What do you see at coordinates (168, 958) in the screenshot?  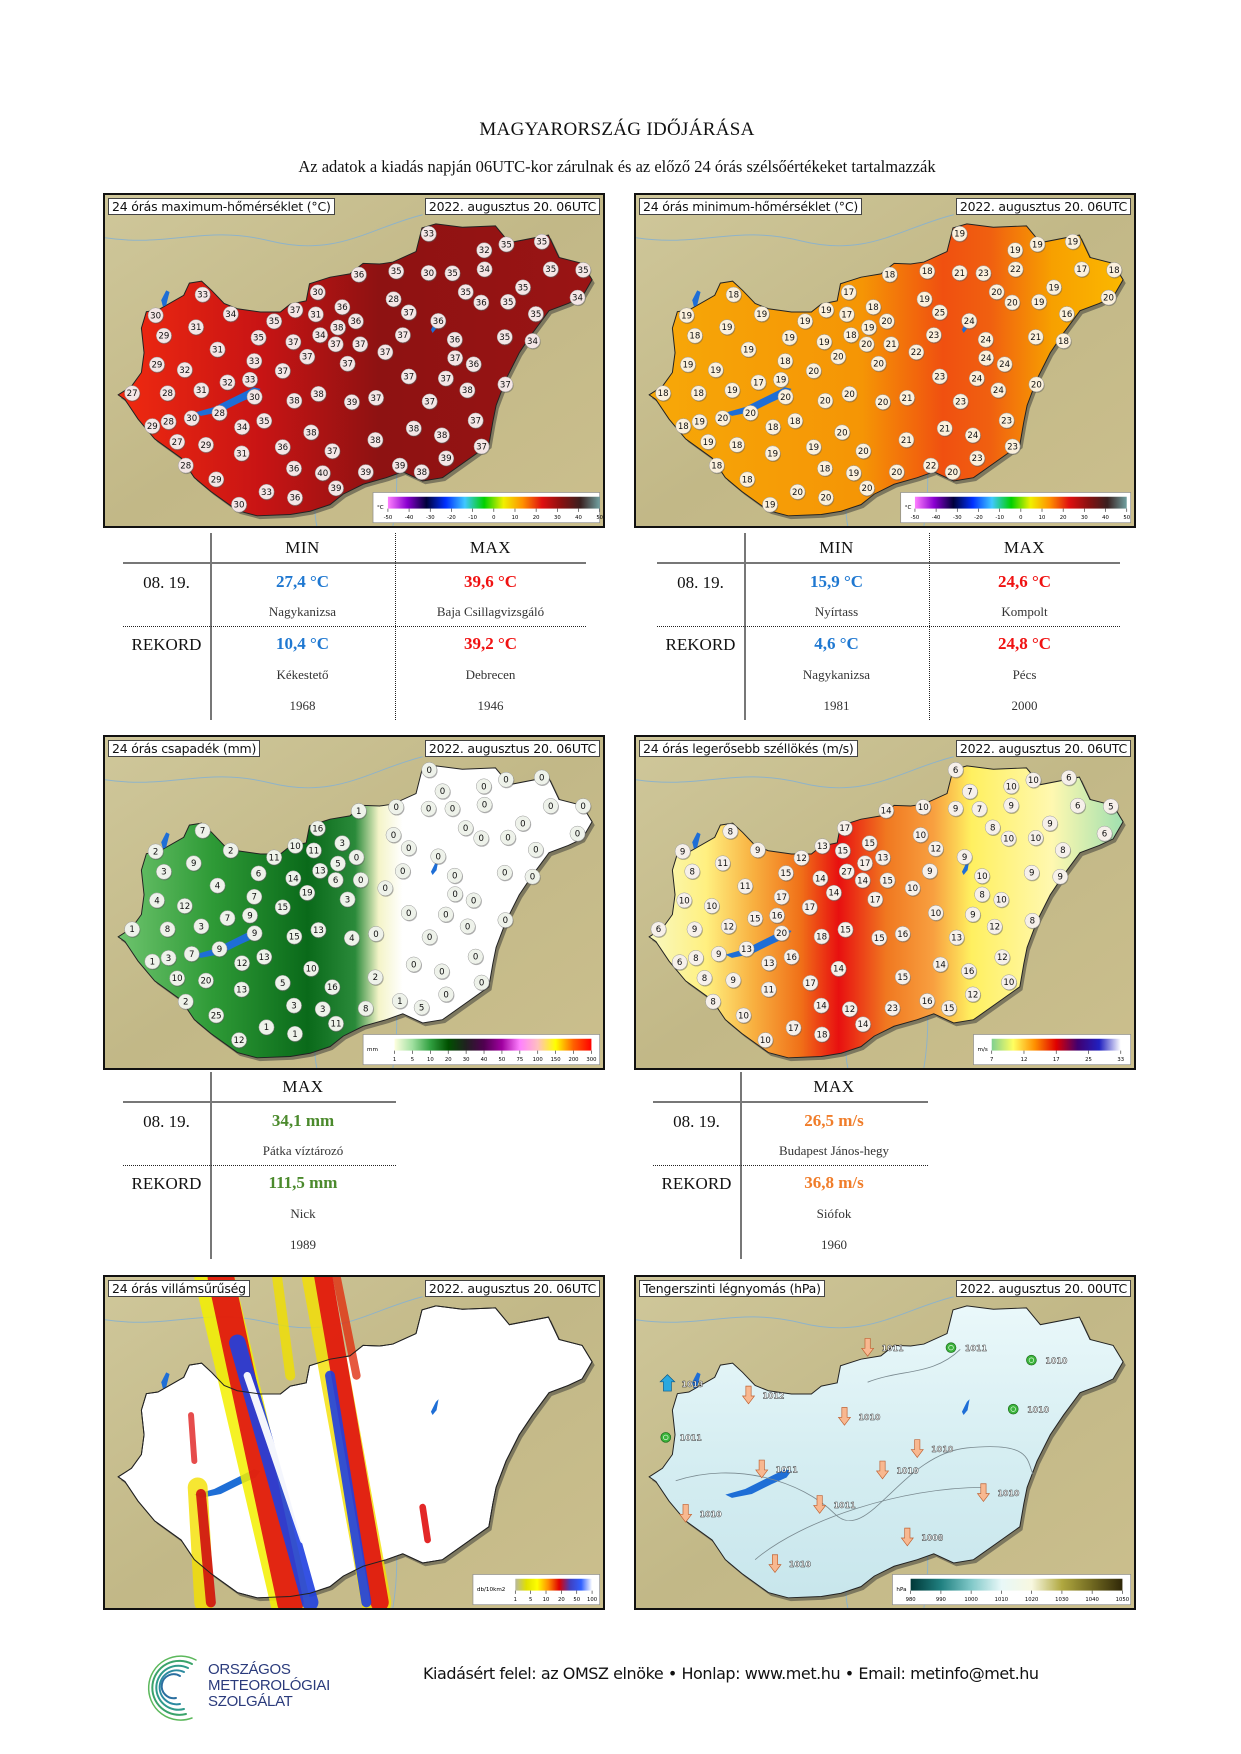 I see `station-marker: 3` at bounding box center [168, 958].